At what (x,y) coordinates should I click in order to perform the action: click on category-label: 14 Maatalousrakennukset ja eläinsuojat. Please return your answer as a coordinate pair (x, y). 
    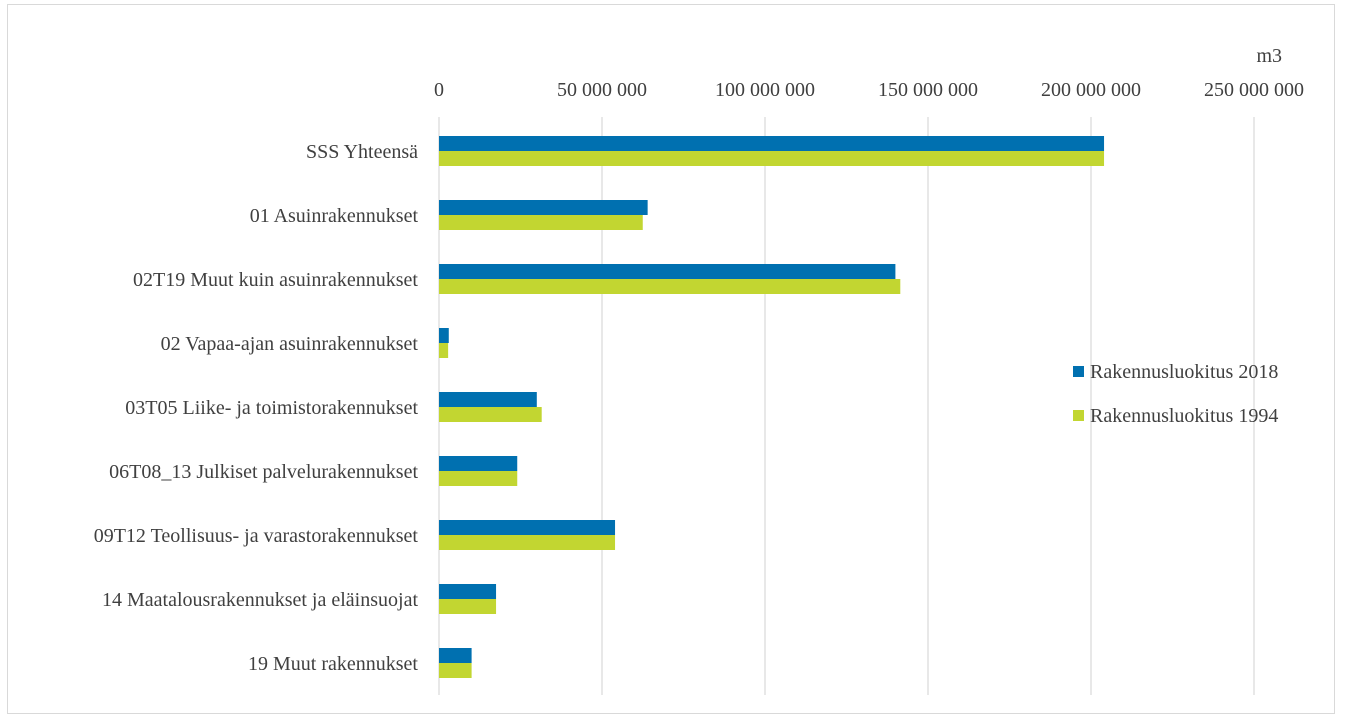
    Looking at the image, I should click on (260, 600).